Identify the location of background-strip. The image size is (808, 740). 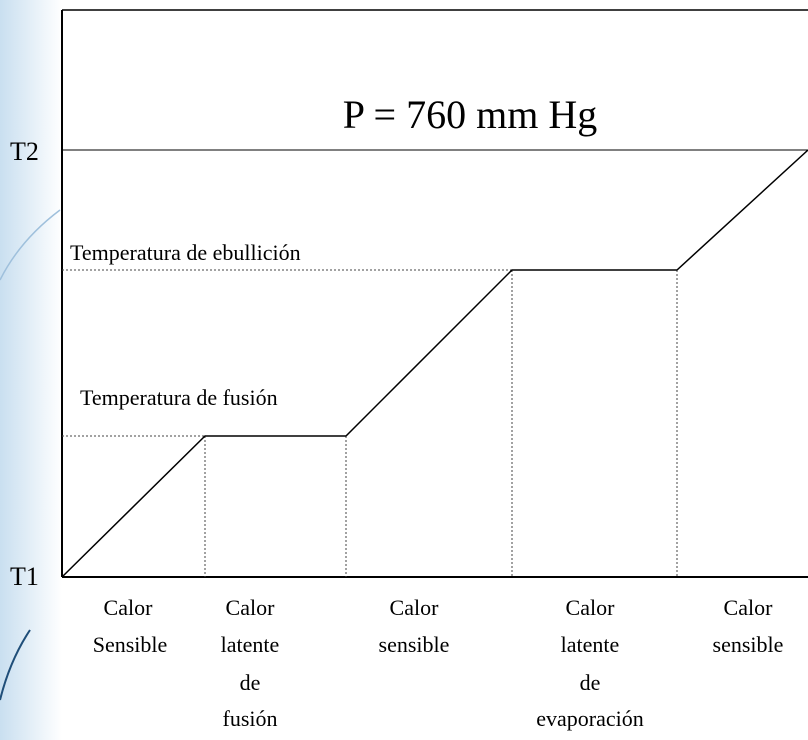
(31, 370).